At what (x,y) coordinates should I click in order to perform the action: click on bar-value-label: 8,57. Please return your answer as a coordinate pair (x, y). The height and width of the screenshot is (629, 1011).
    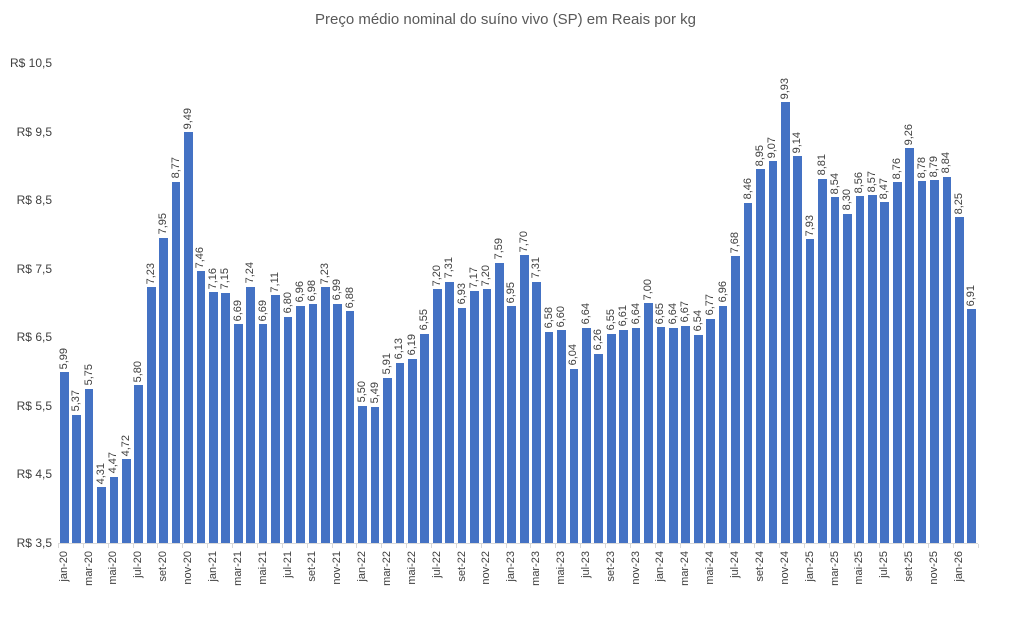
    Looking at the image, I should click on (871, 181).